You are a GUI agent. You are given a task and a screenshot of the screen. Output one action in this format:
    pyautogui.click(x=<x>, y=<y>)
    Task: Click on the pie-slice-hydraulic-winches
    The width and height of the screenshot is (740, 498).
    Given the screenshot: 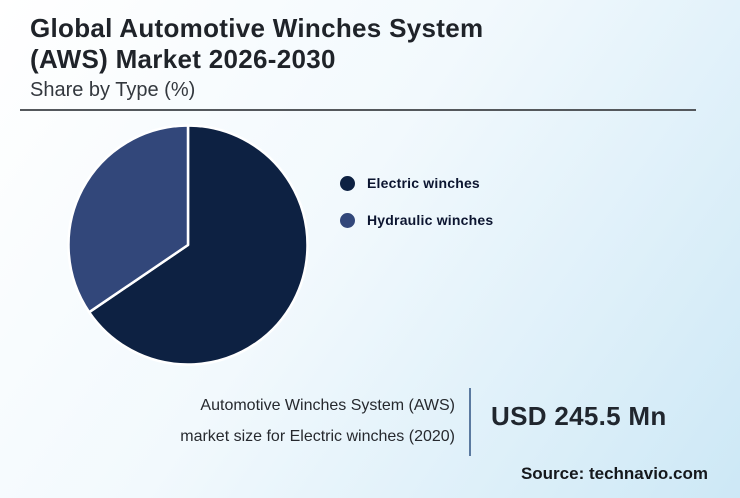 What is the action you would take?
    pyautogui.click(x=128, y=219)
    